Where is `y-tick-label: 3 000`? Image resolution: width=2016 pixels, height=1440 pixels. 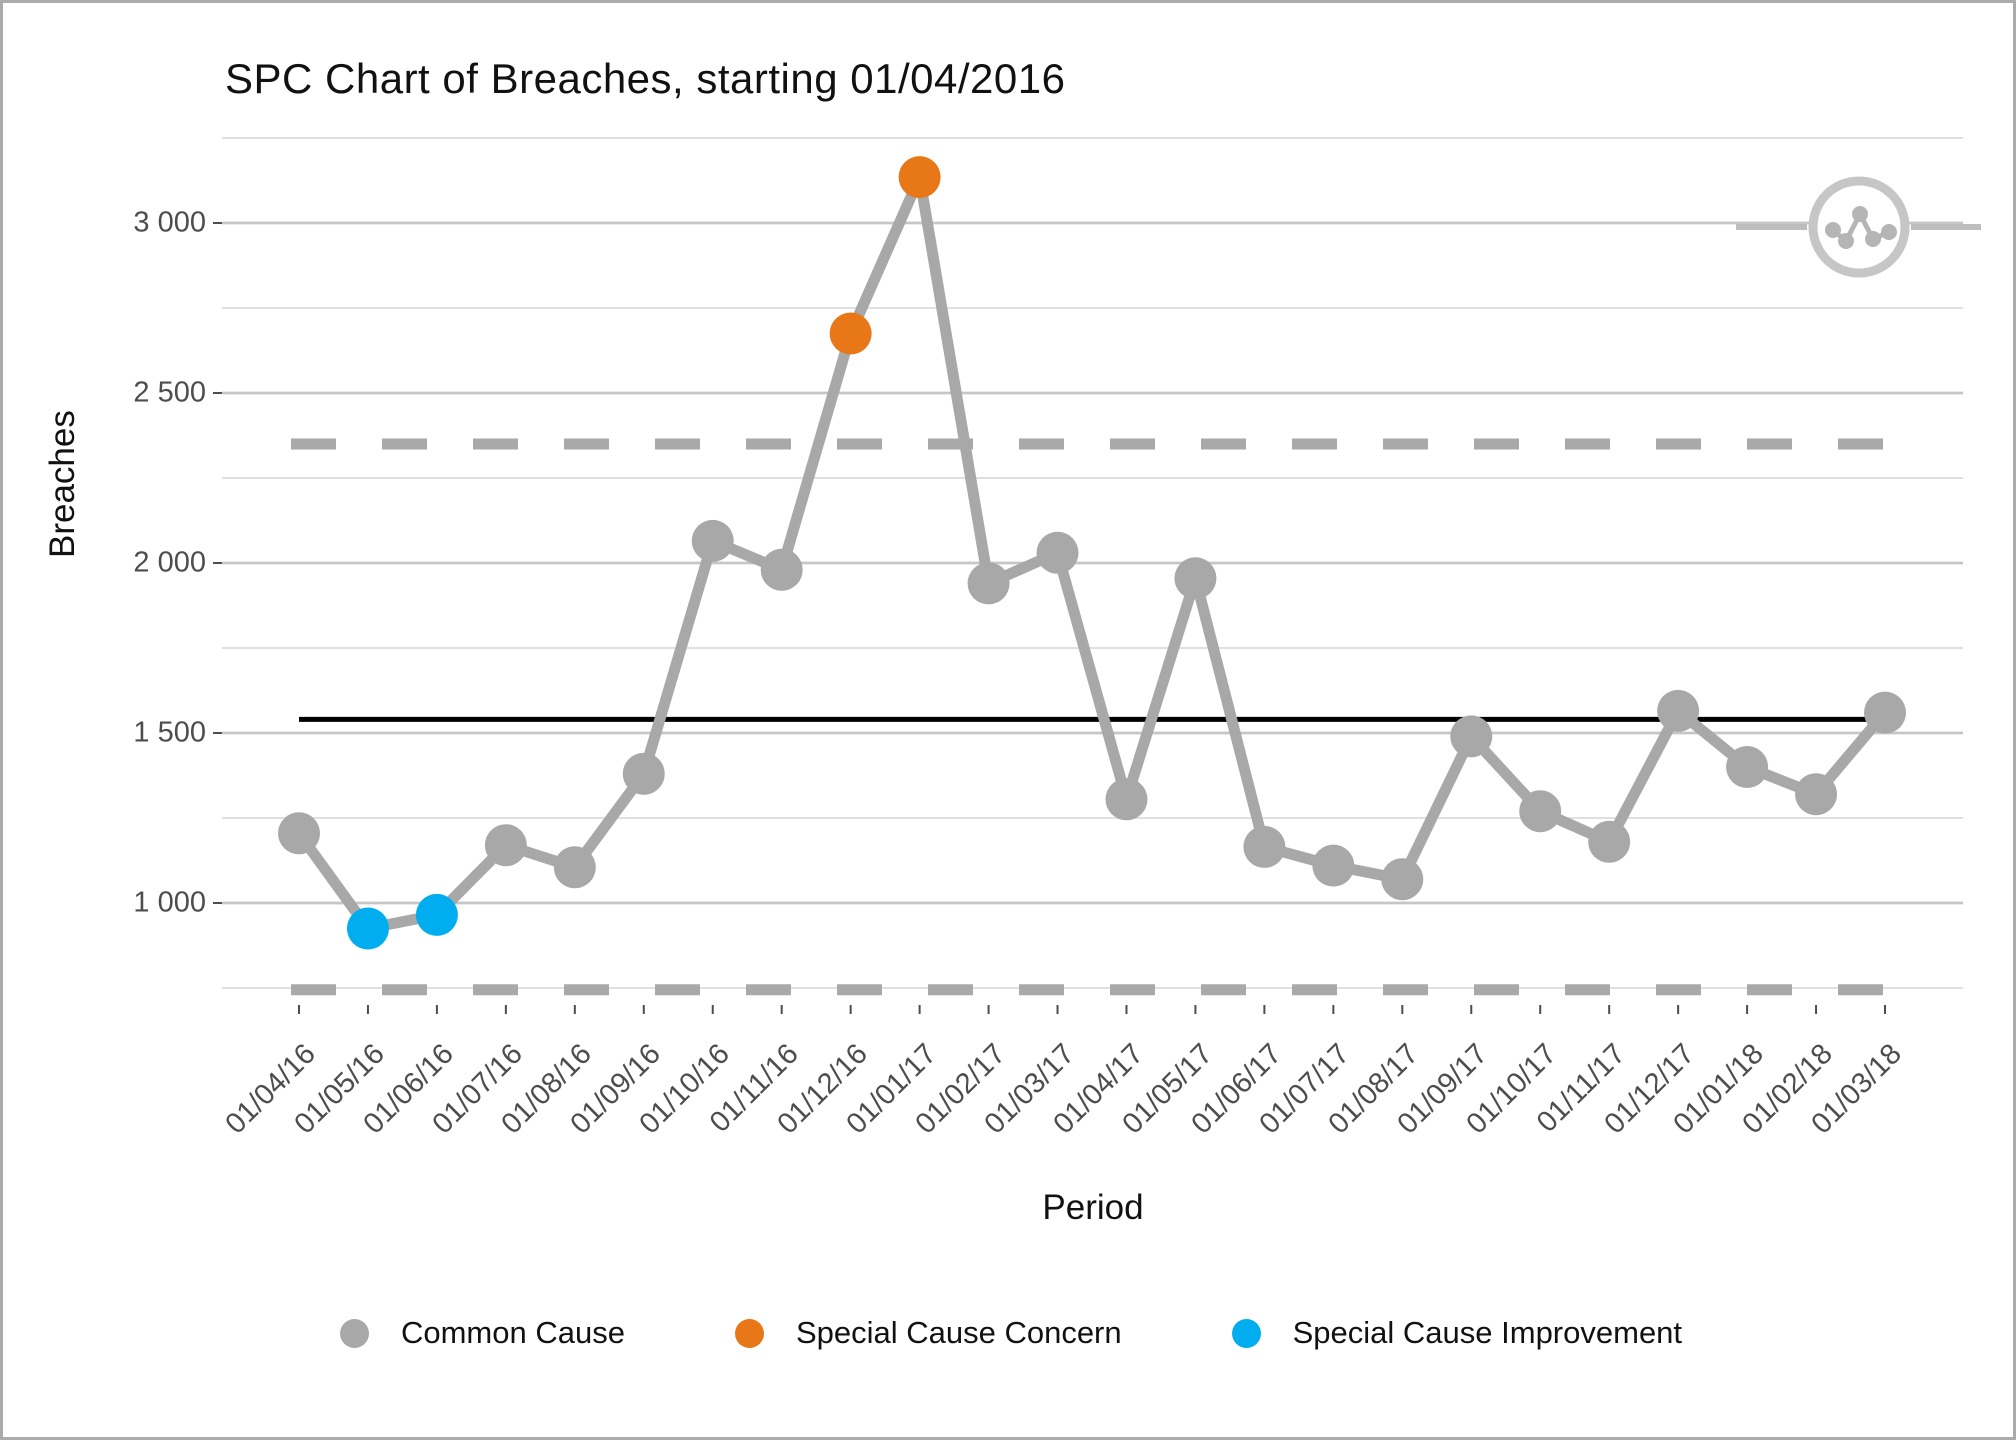 y-tick-label: 3 000 is located at coordinates (169, 222).